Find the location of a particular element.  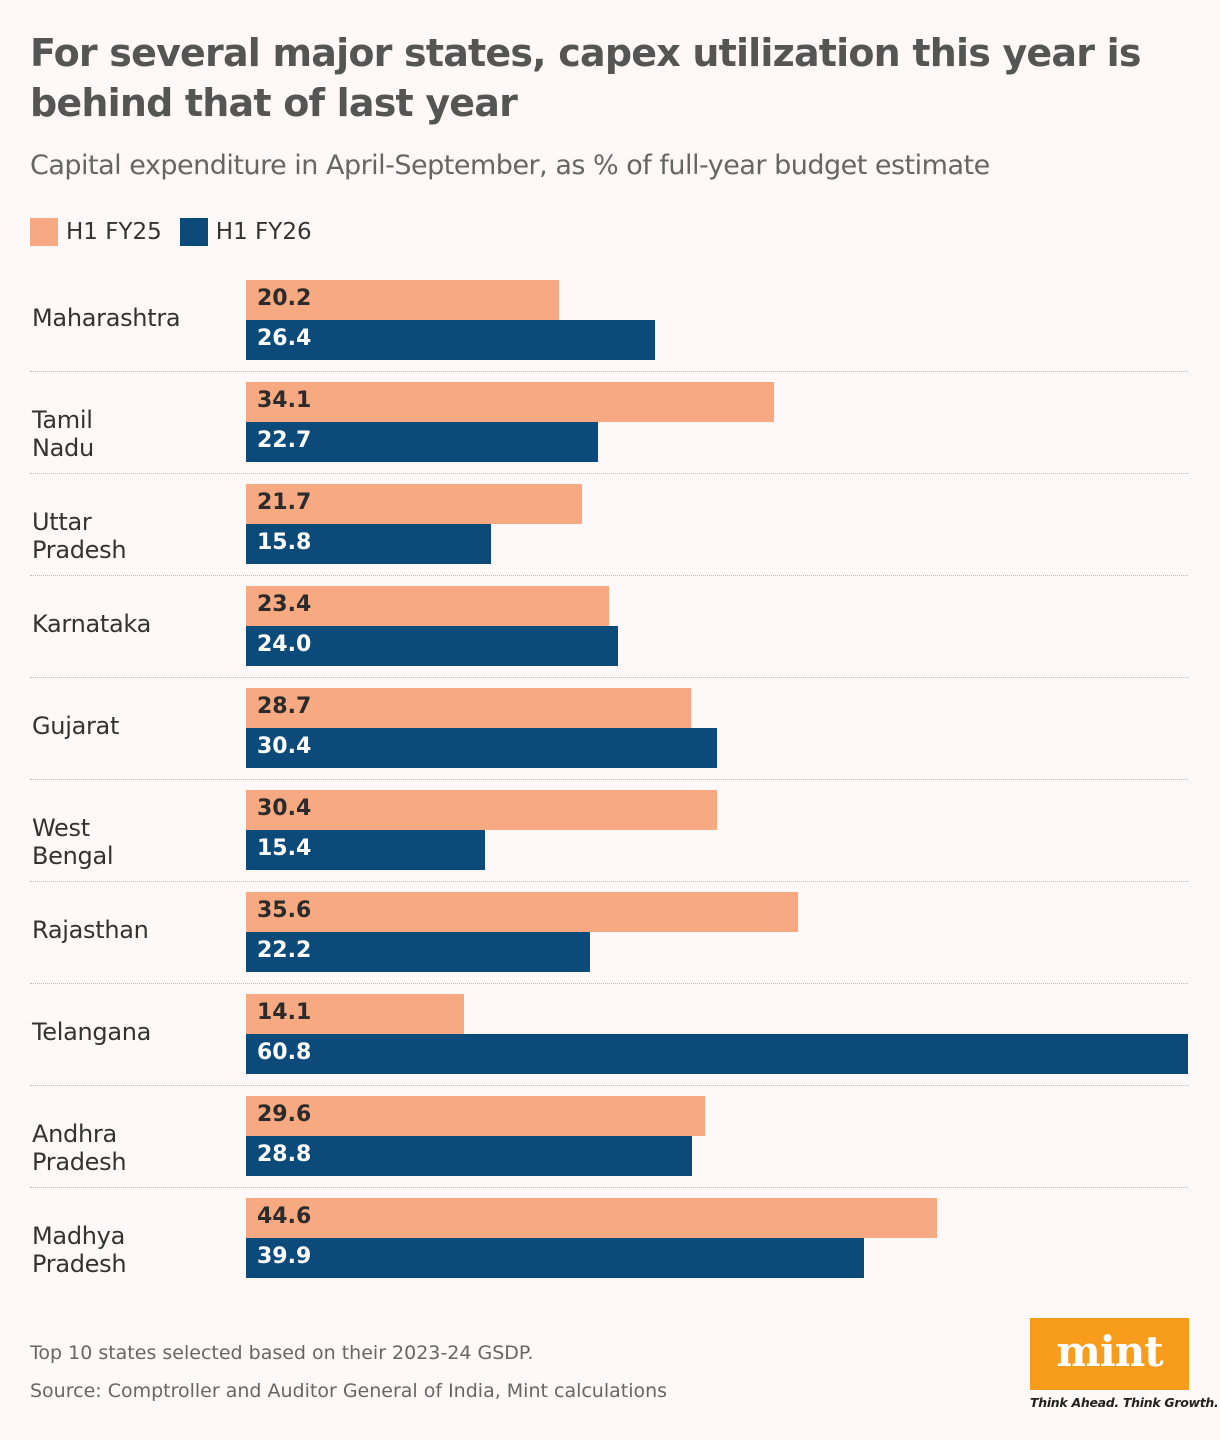

category-label: Uttar Pradesh is located at coordinates (79, 536).